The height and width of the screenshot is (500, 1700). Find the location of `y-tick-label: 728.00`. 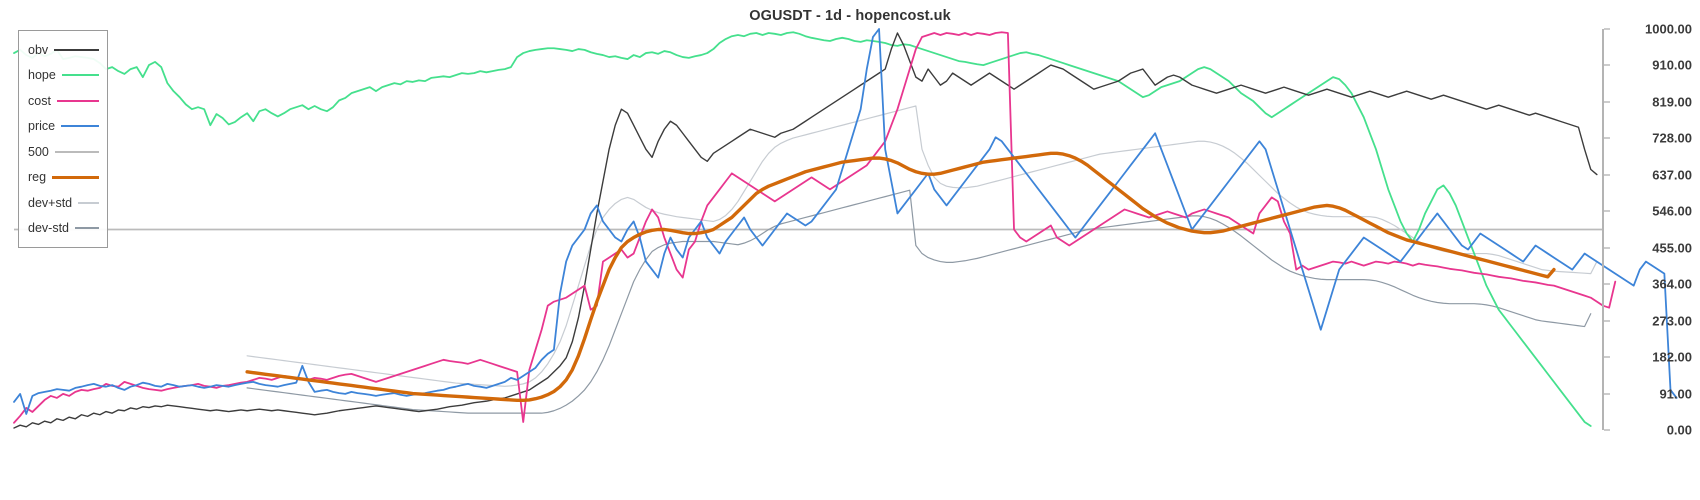

y-tick-label: 728.00 is located at coordinates (1672, 138).